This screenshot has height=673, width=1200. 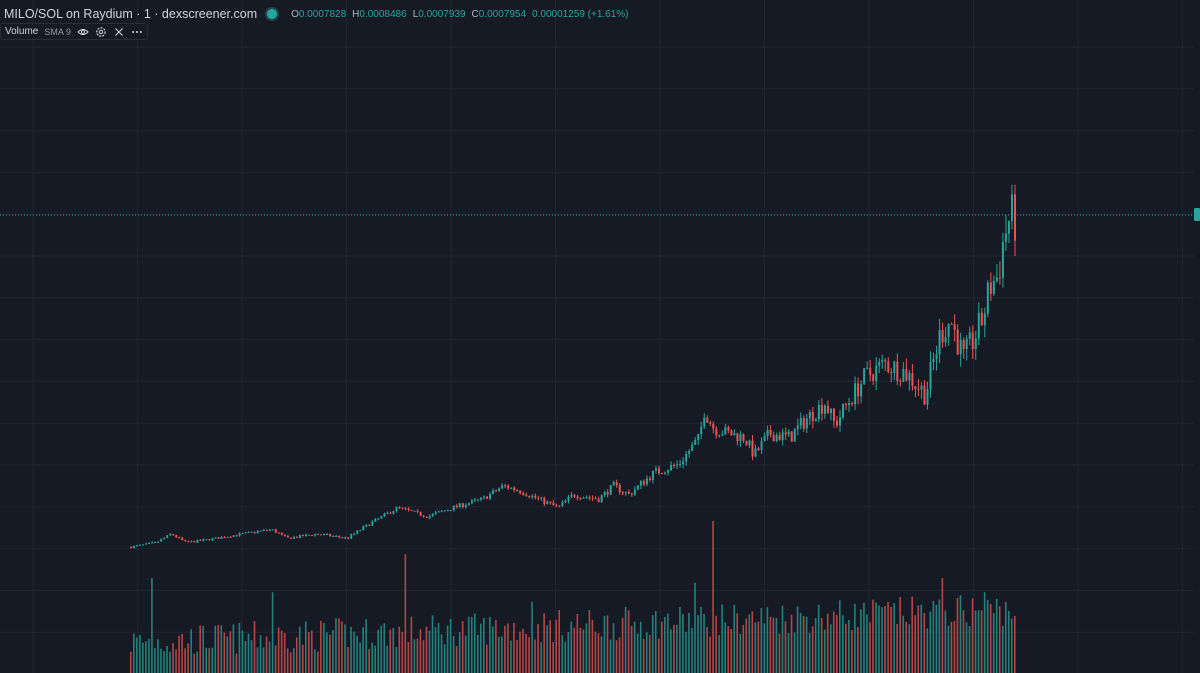 I want to click on gear-icon, so click(x=101, y=32).